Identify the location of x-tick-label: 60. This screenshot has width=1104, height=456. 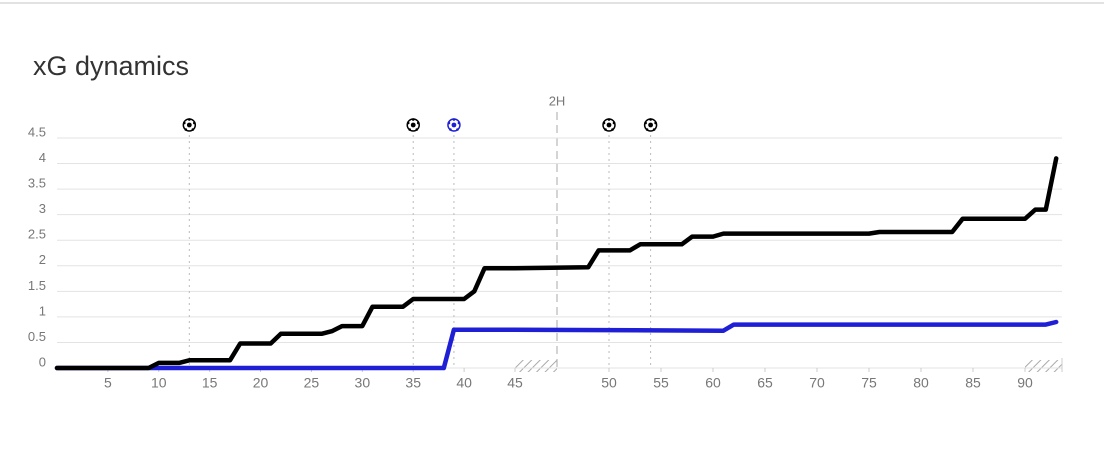
(713, 383).